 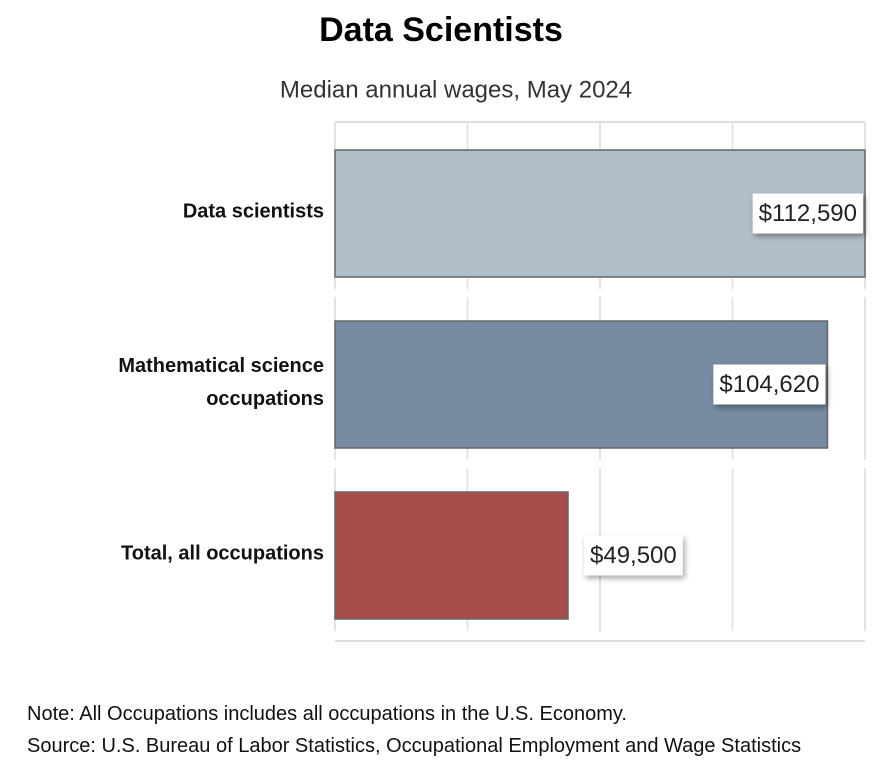 What do you see at coordinates (222, 553) in the screenshot?
I see `y-tick-label: Total, all occupations` at bounding box center [222, 553].